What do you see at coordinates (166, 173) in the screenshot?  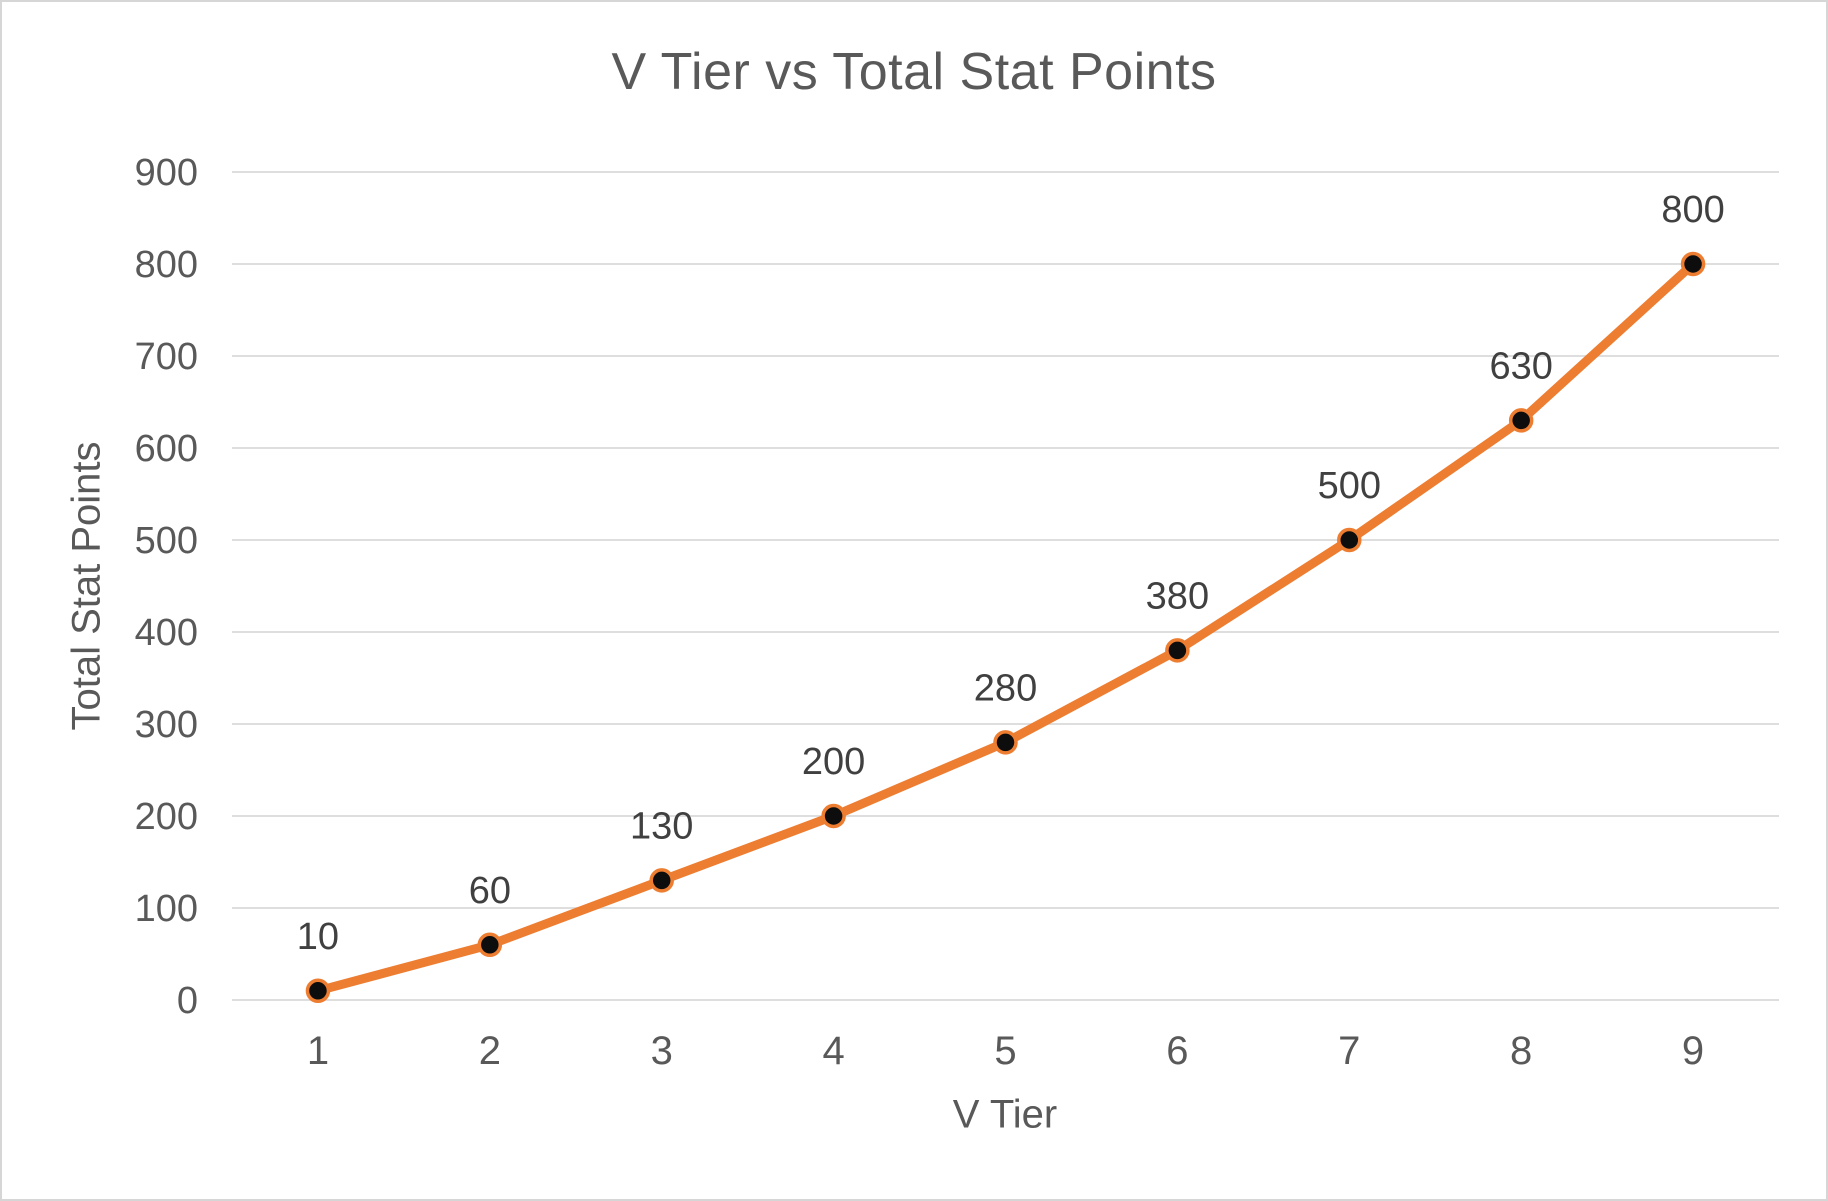 I see `y-tick-label: 900` at bounding box center [166, 173].